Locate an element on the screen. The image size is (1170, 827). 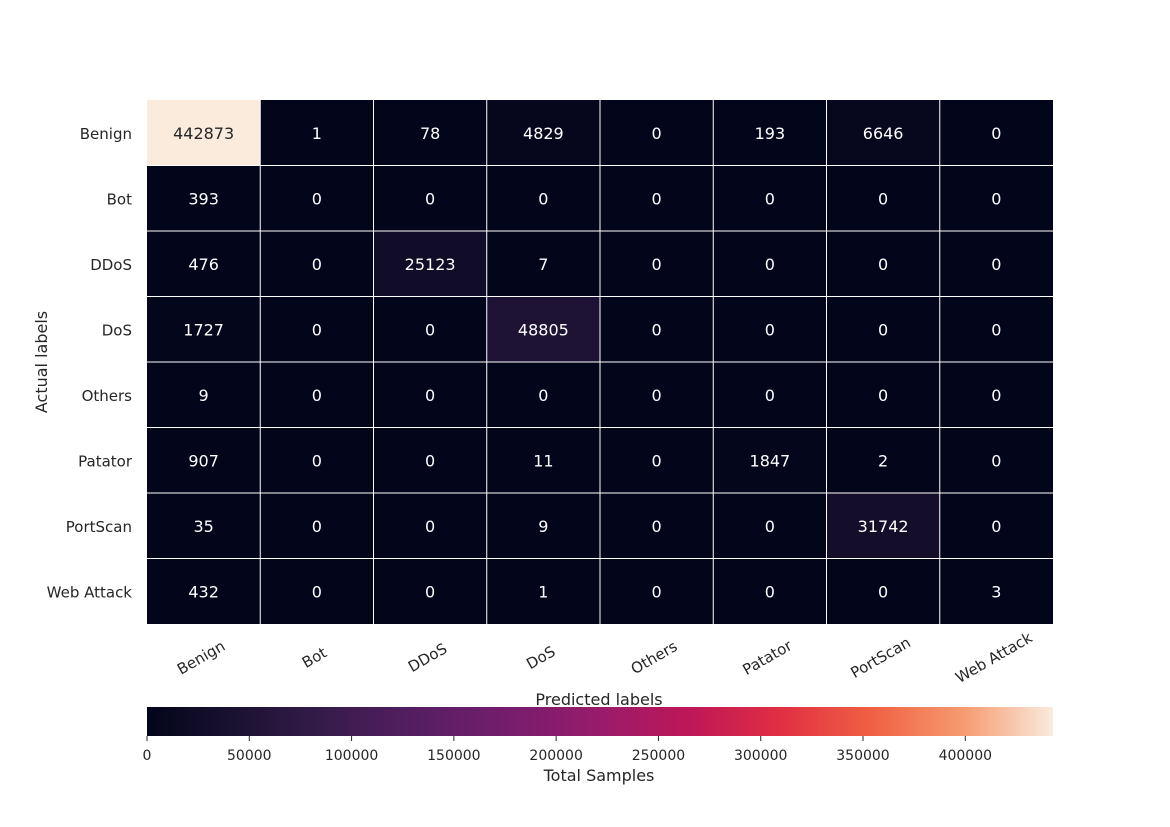
cell-value-label: 907 is located at coordinates (203, 460).